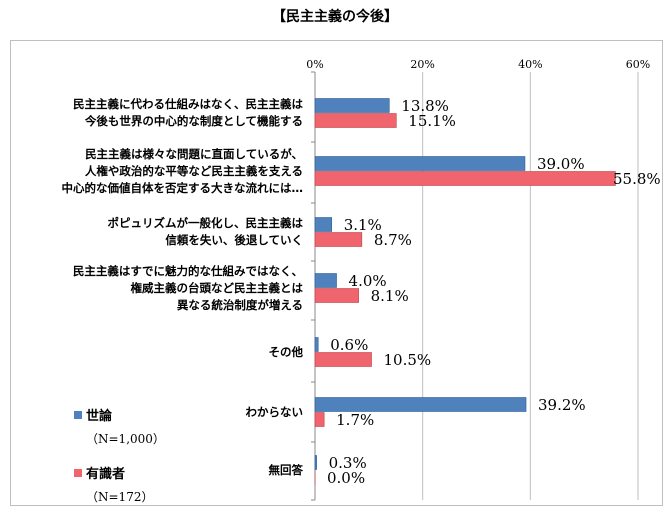 This screenshot has width=670, height=513. I want to click on legend-sub-1: （N=172）, so click(120, 497).